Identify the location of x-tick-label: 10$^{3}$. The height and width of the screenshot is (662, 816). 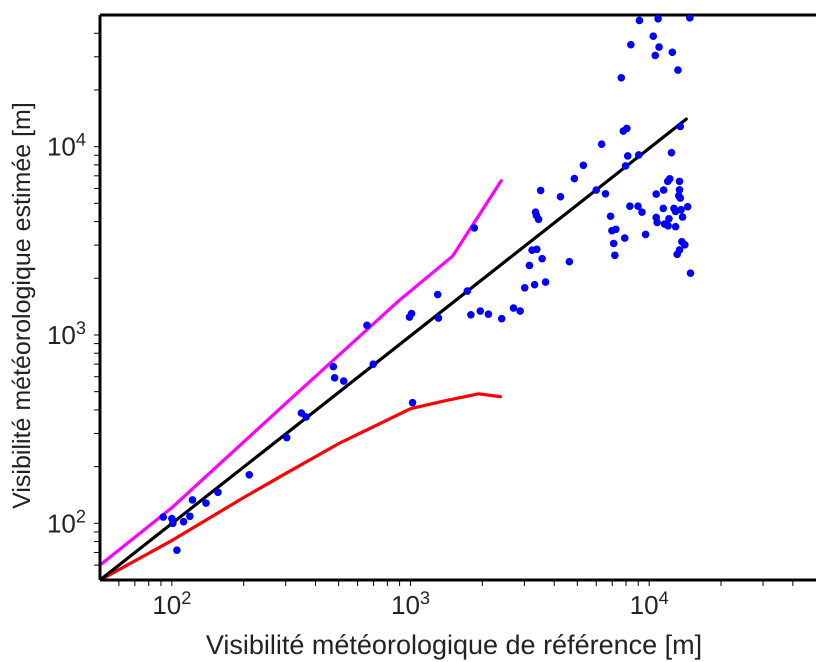
(410, 604).